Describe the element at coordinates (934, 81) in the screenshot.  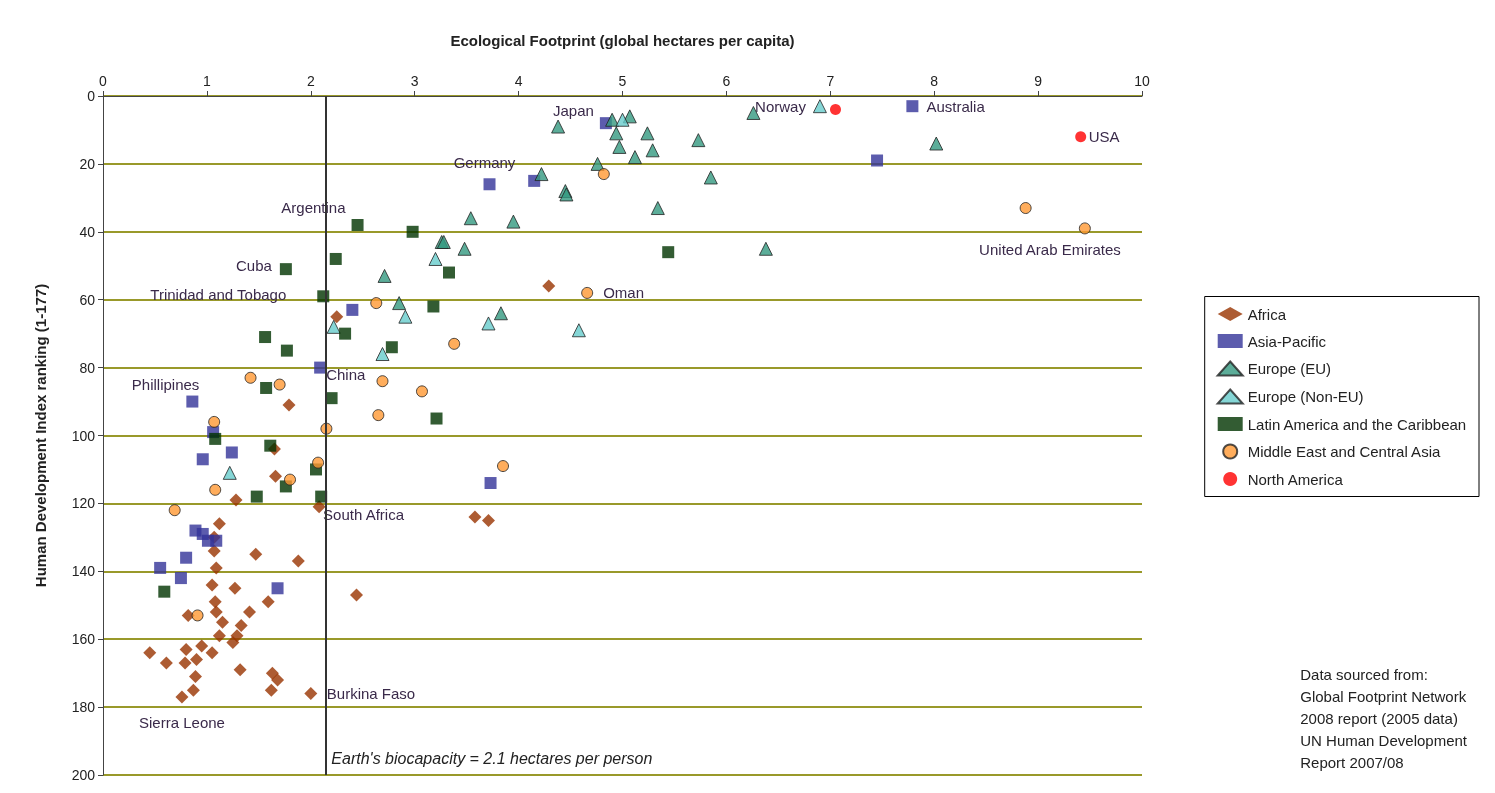
I see `x-tick-label: 8` at that location.